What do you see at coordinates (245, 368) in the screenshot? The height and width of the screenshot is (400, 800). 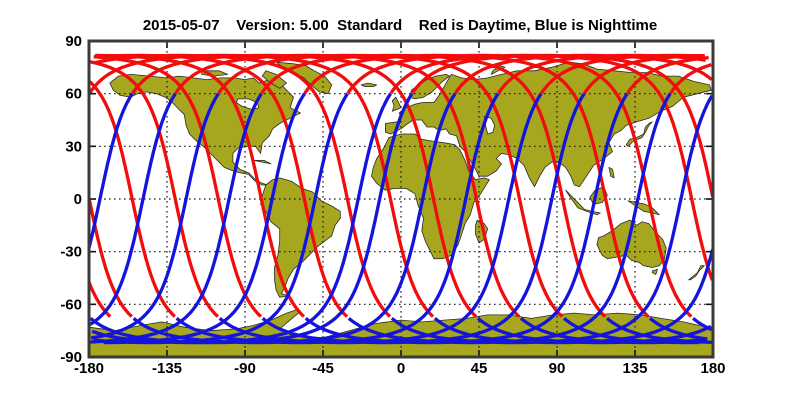 I see `x-tick-label: -90` at bounding box center [245, 368].